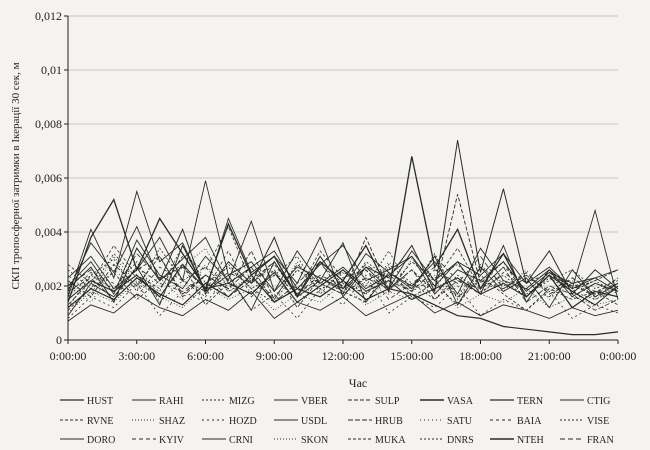  What do you see at coordinates (86, 421) in the screenshot?
I see `legend-item-rvne: RVNE` at bounding box center [86, 421].